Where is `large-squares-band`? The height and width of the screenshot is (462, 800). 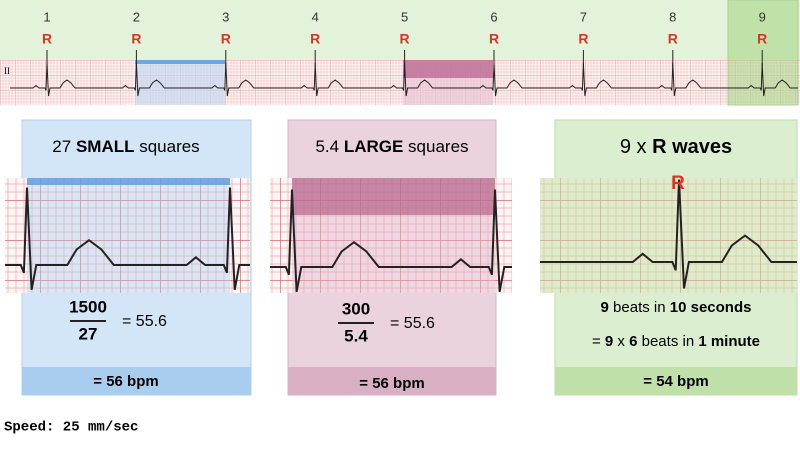
large-squares-band is located at coordinates (448, 69).